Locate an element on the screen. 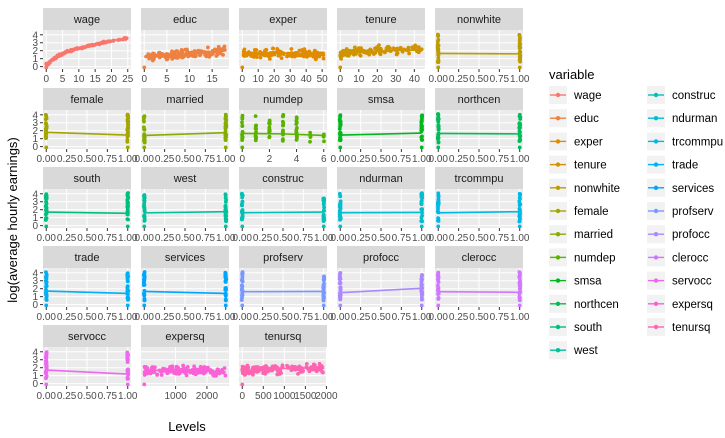  legend-label: trade is located at coordinates (685, 166).